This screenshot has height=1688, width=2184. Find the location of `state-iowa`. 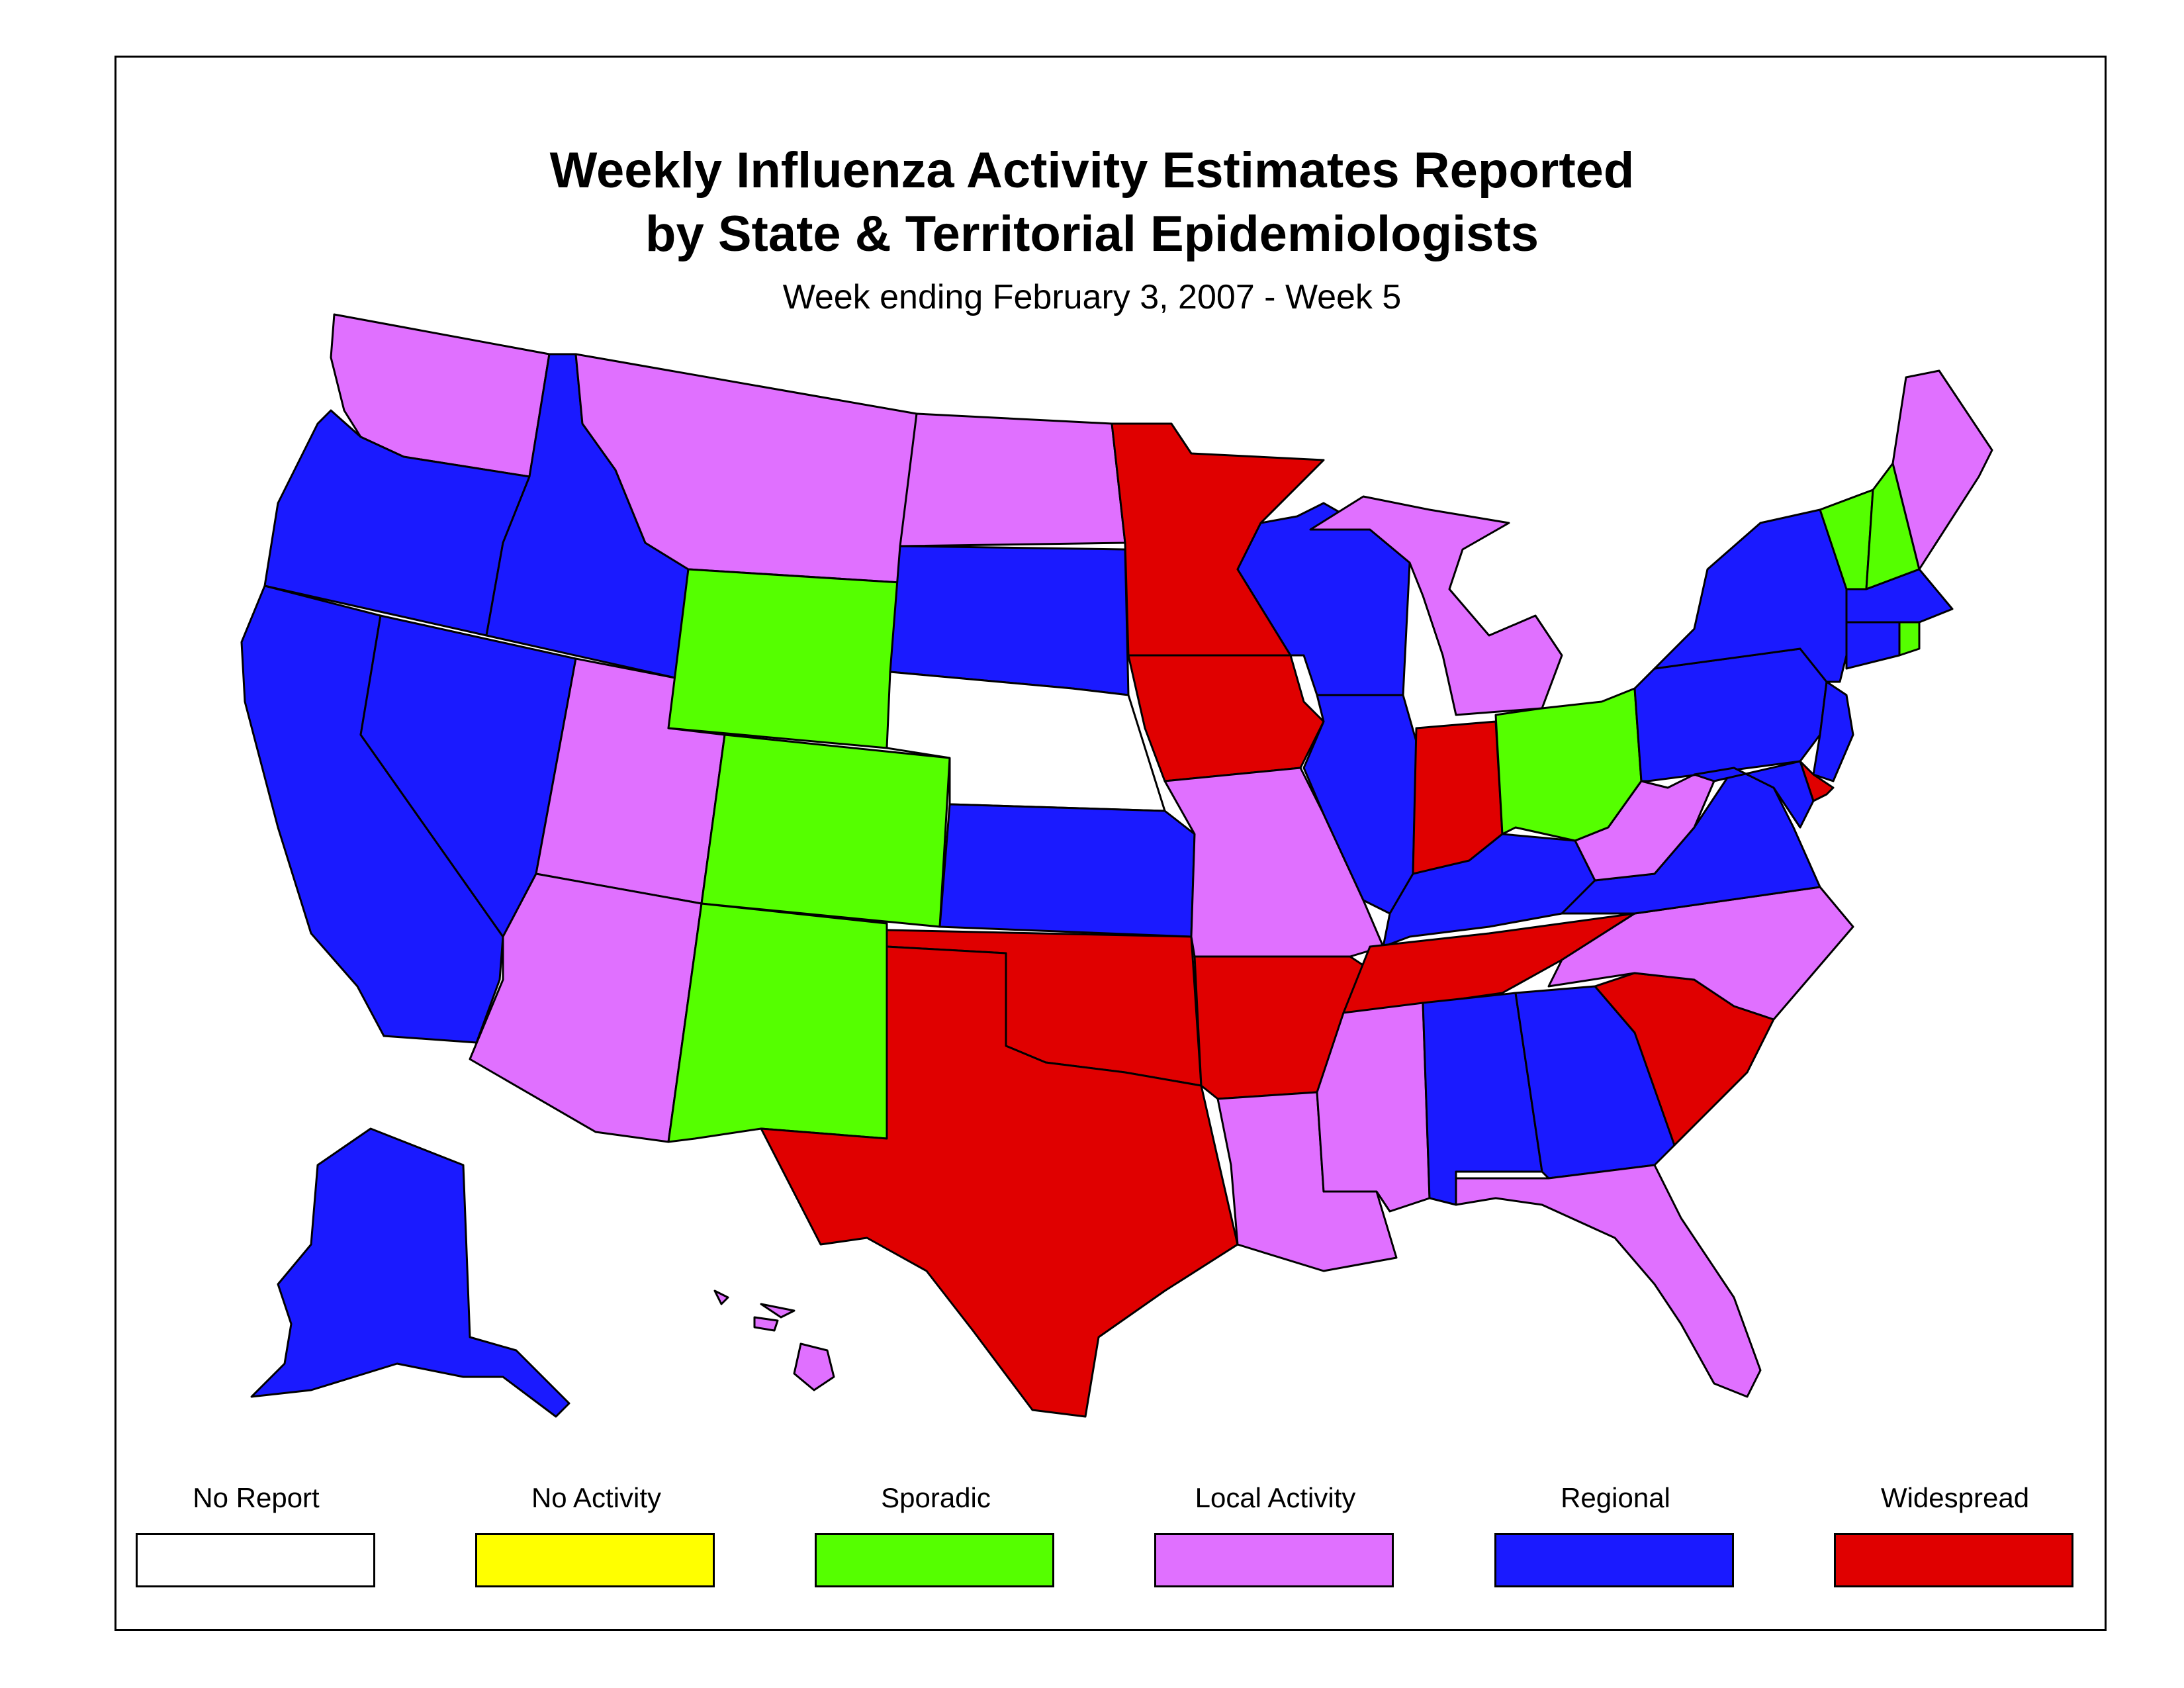

state-iowa is located at coordinates (1226, 718).